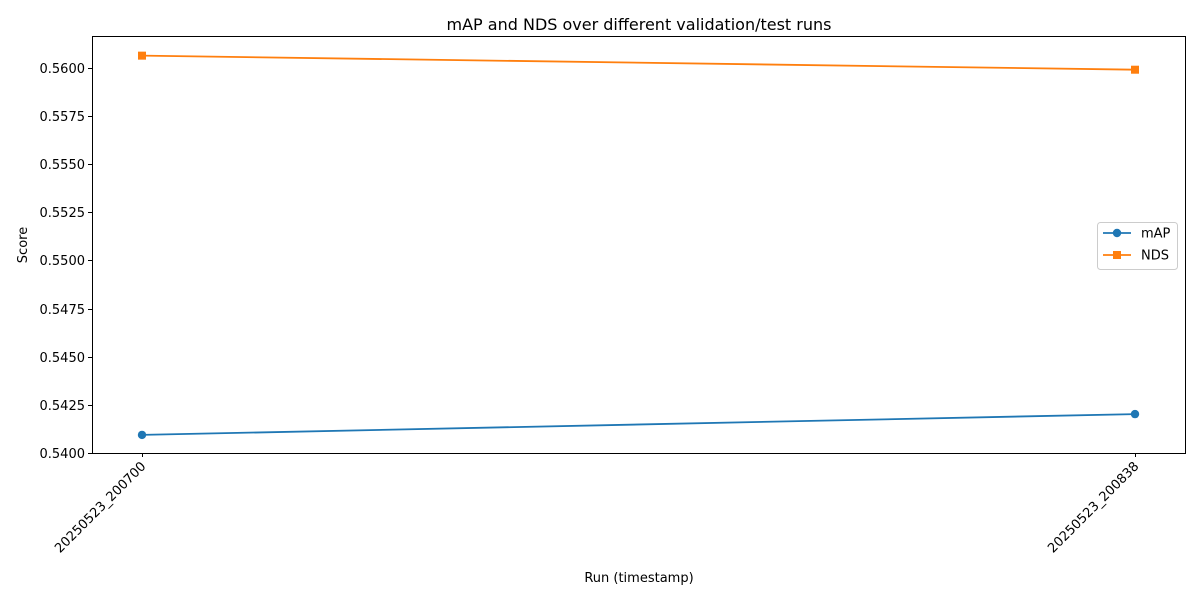 This screenshot has height=600, width=1200. I want to click on y-tick-label: 0.5550, so click(63, 165).